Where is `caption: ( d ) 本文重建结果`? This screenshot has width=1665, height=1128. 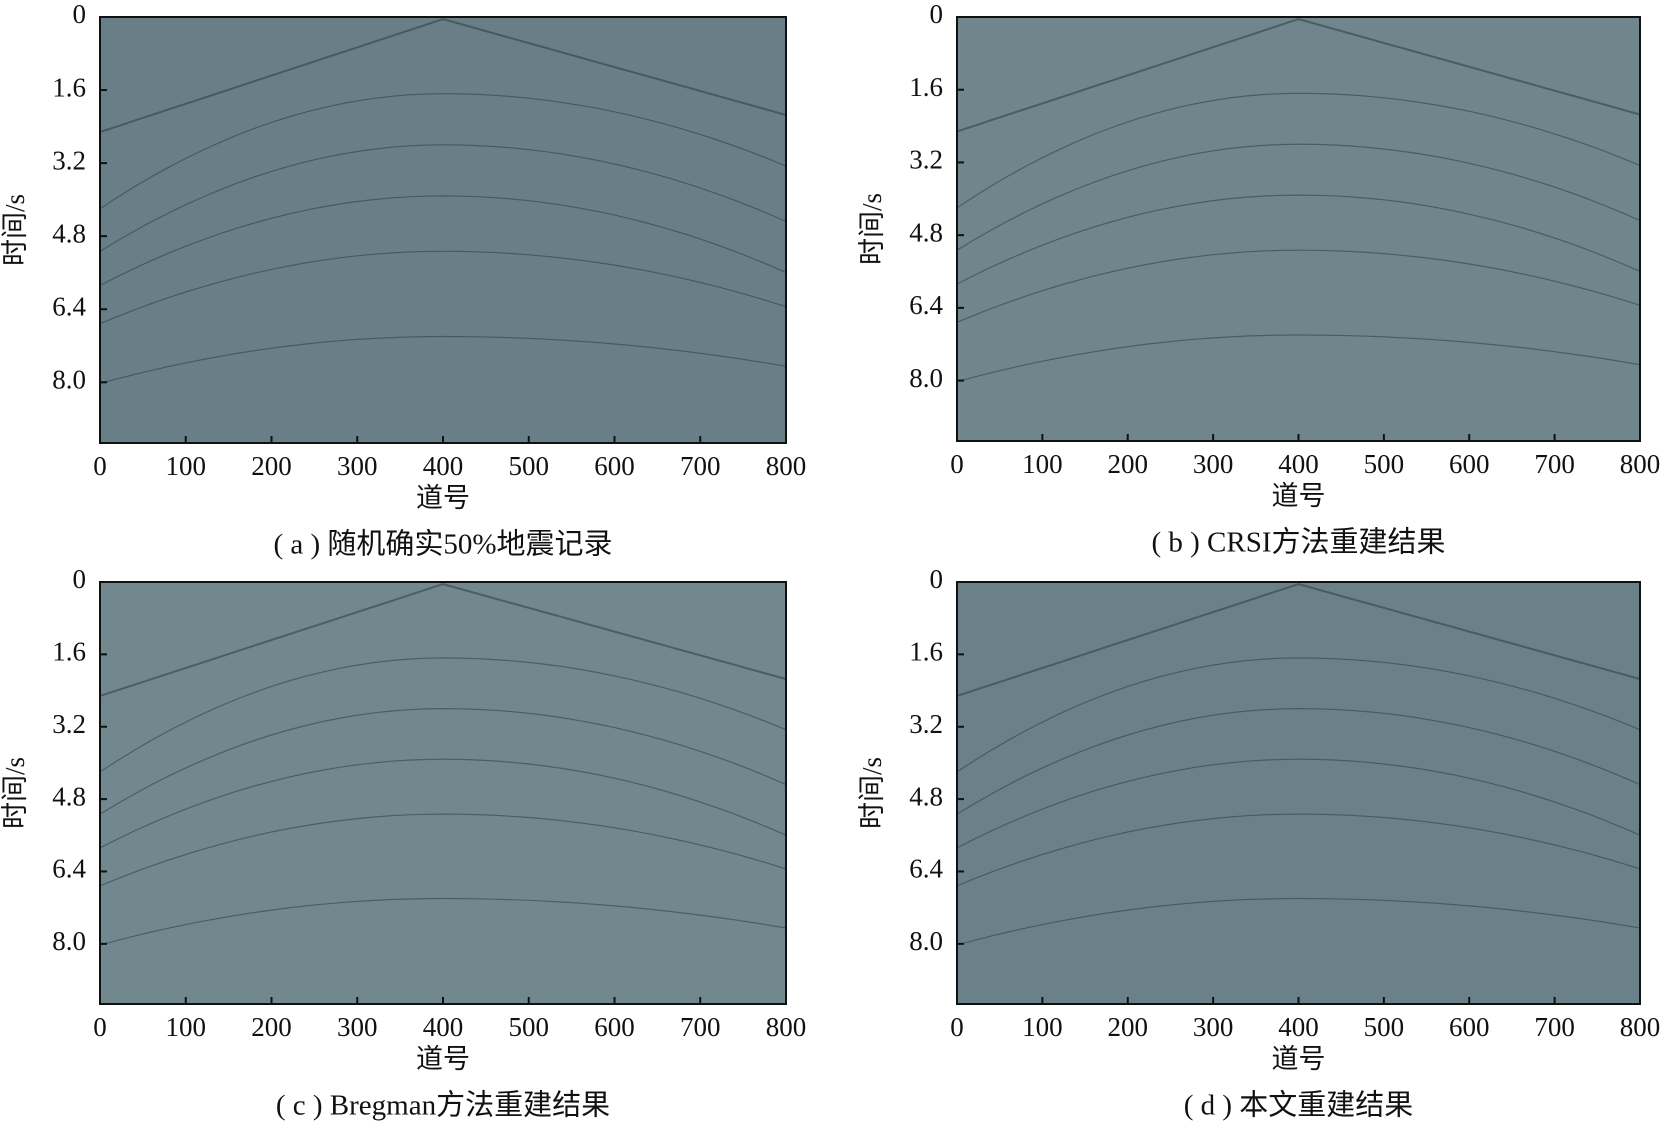 caption: ( d ) 本文重建结果 is located at coordinates (1299, 1105).